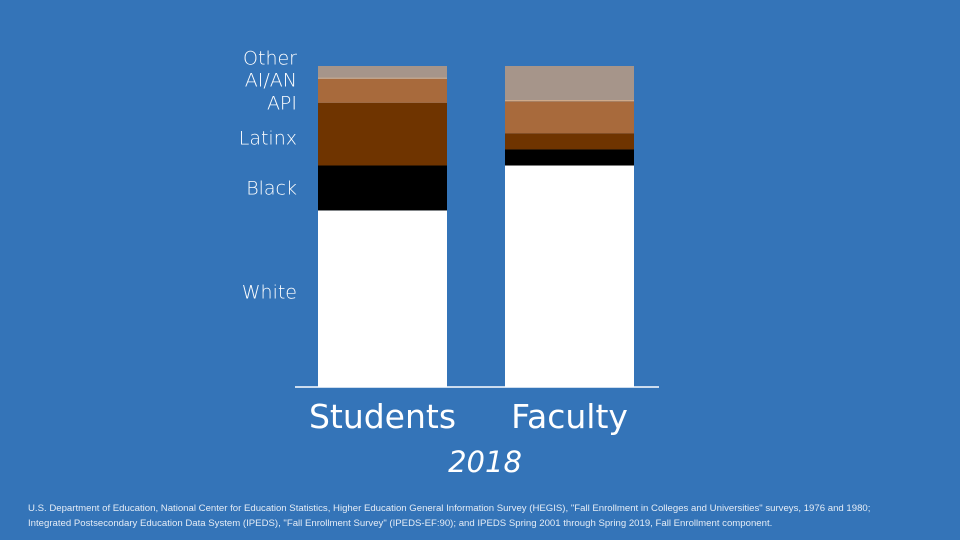  Describe the element at coordinates (382, 298) in the screenshot. I see `bar-students-white` at that location.